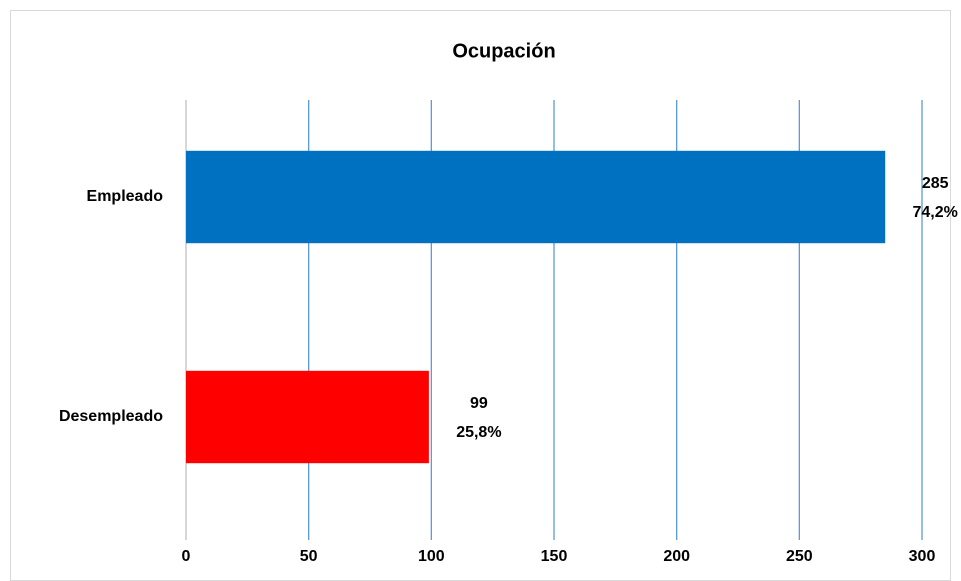 This screenshot has width=961, height=581. I want to click on y-tick-label: Empleado, so click(125, 196).